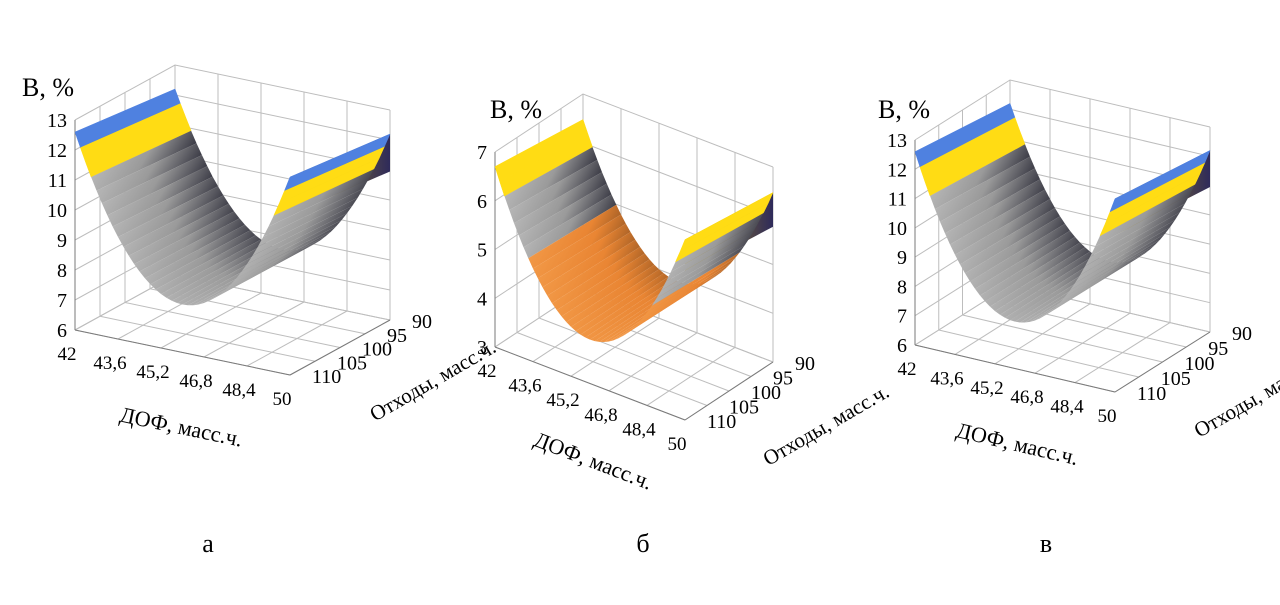  What do you see at coordinates (181, 427) in the screenshot?
I see `x-axis-title: ДОФ, масс.ч.` at bounding box center [181, 427].